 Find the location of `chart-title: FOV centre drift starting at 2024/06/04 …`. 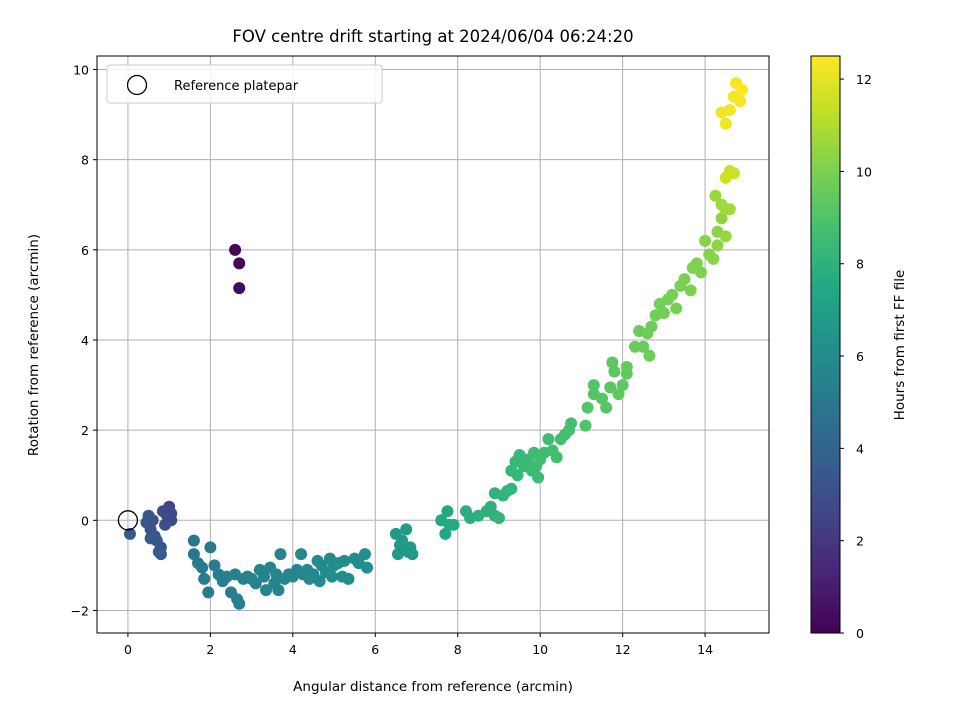

chart-title: FOV centre drift starting at 2024/06/04 … is located at coordinates (432, 36).